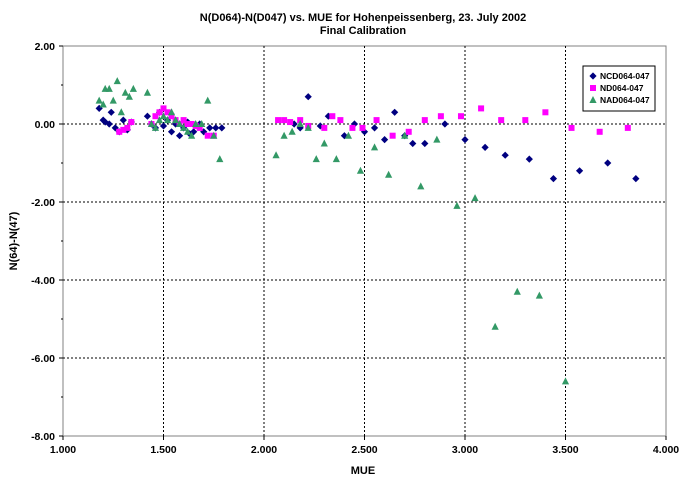 This screenshot has width=680, height=478. What do you see at coordinates (45, 125) in the screenshot?
I see `y-tick-label: 0.00` at bounding box center [45, 125].